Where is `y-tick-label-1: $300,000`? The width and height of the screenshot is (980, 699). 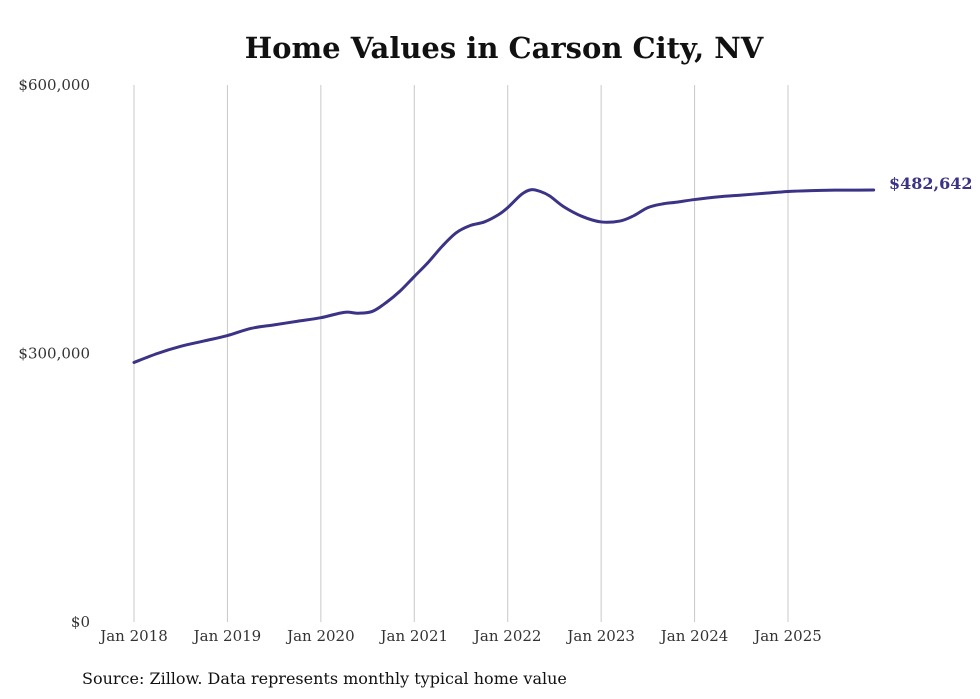 y-tick-label-1: $300,000 is located at coordinates (54, 354).